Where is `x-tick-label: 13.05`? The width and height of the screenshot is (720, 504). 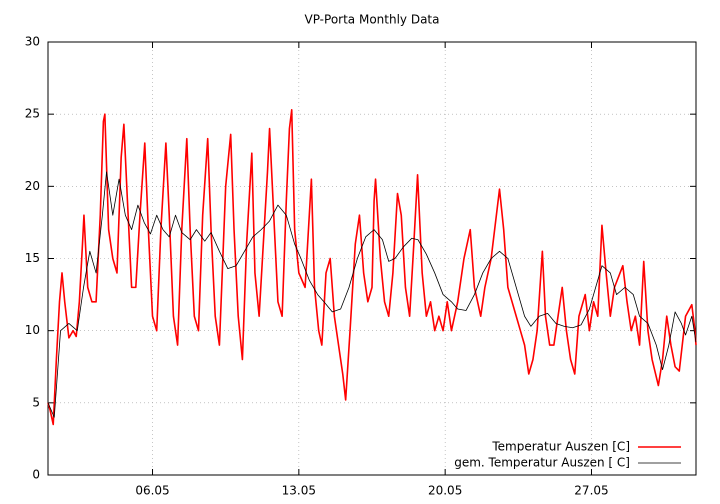
x-tick-label: 13.05 is located at coordinates (299, 491).